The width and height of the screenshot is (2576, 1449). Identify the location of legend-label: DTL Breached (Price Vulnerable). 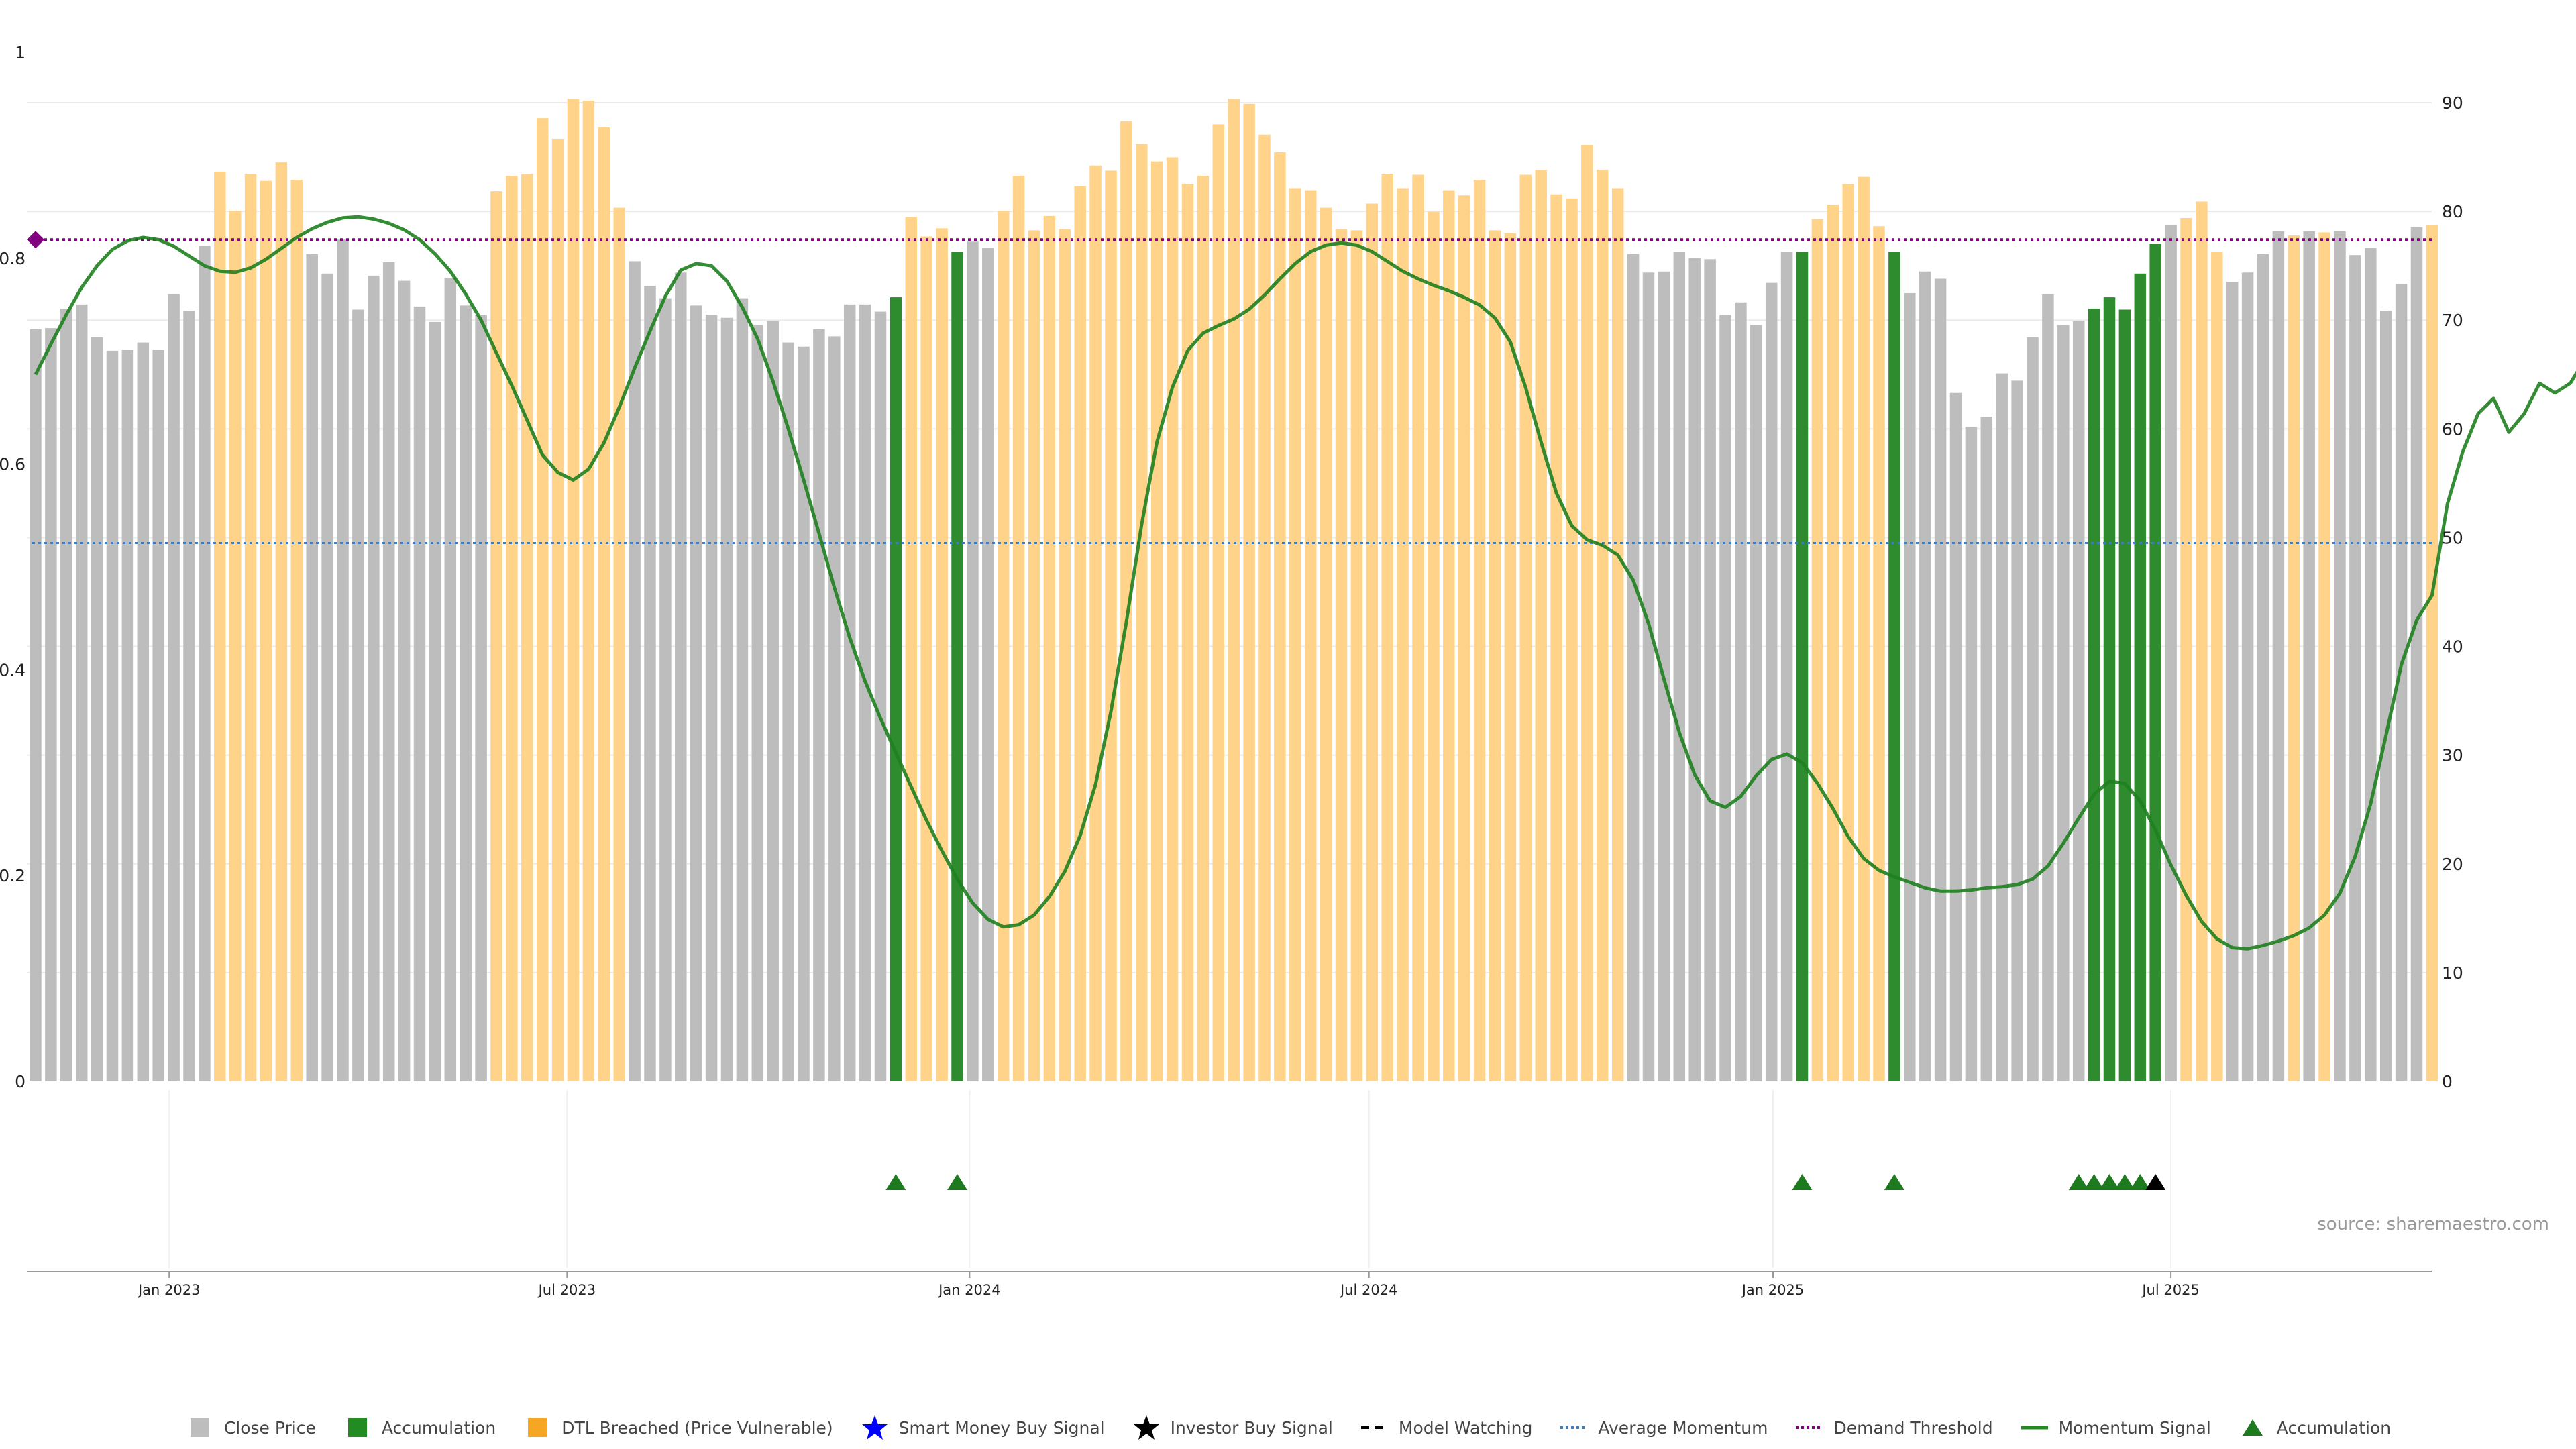
(697, 1427).